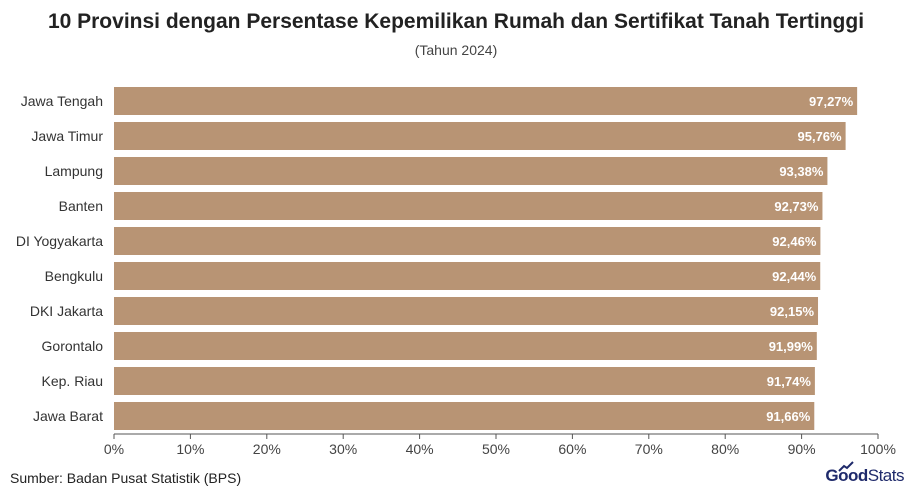 The width and height of the screenshot is (912, 501). Describe the element at coordinates (74, 171) in the screenshot. I see `category-label-3: Lampung` at that location.